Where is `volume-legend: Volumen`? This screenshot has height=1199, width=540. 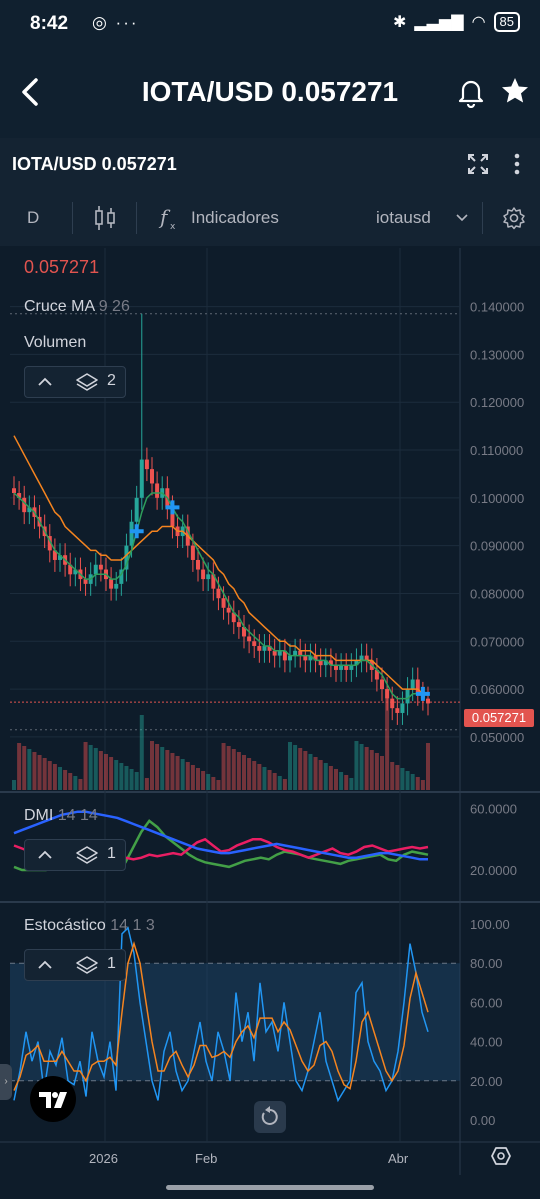 volume-legend: Volumen is located at coordinates (55, 342).